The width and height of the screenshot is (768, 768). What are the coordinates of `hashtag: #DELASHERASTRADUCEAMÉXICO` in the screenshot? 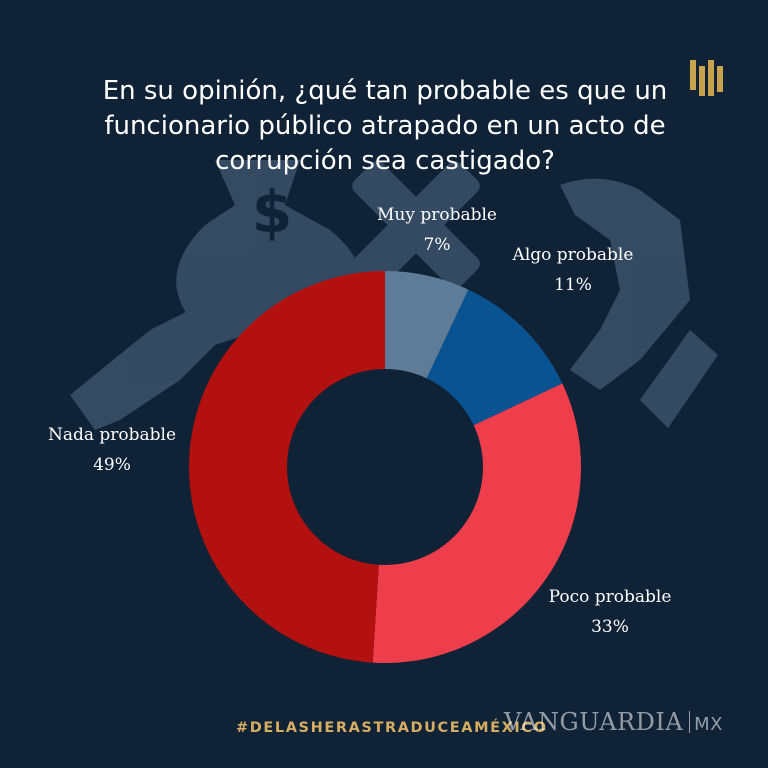 It's located at (392, 728).